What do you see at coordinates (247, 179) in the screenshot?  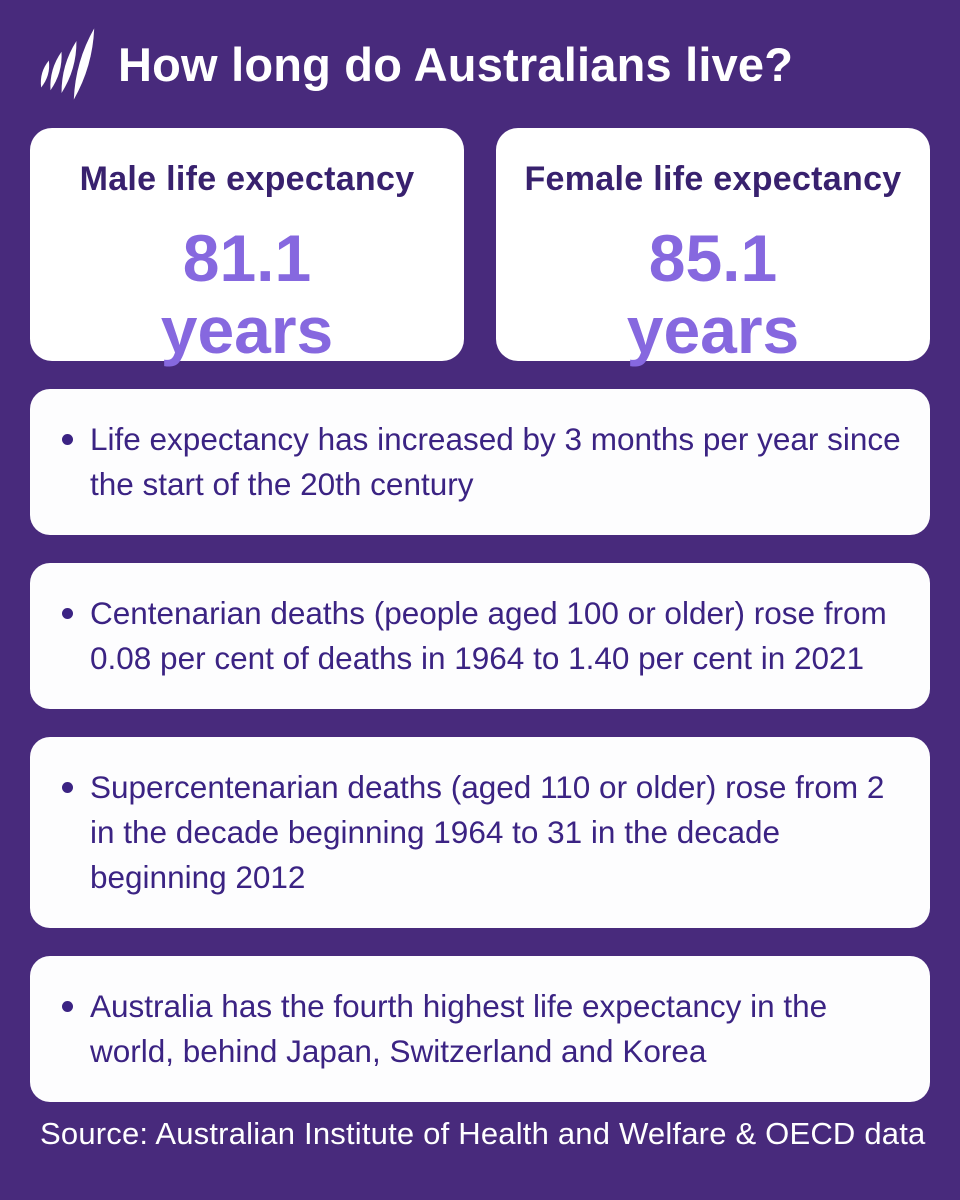 I see `stat-label: Male life expectancy` at bounding box center [247, 179].